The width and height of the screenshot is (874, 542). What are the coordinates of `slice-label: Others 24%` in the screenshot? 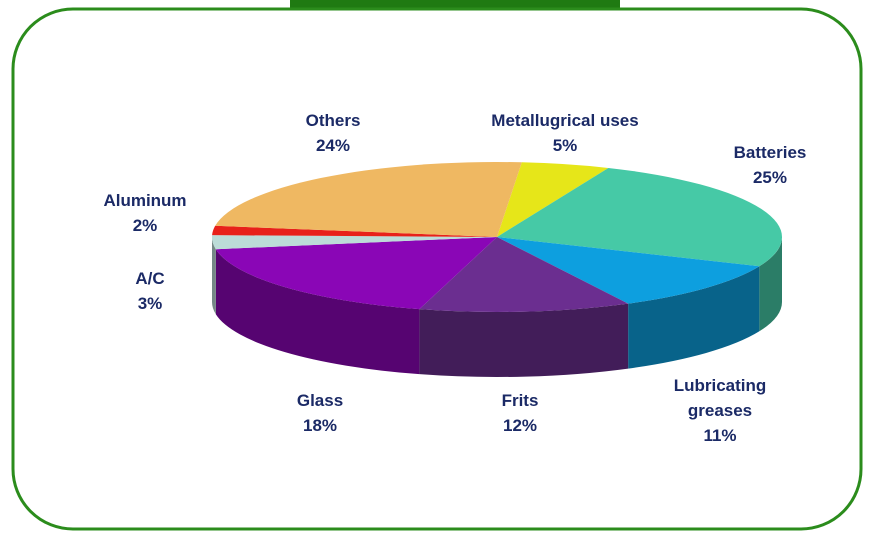 It's located at (333, 133).